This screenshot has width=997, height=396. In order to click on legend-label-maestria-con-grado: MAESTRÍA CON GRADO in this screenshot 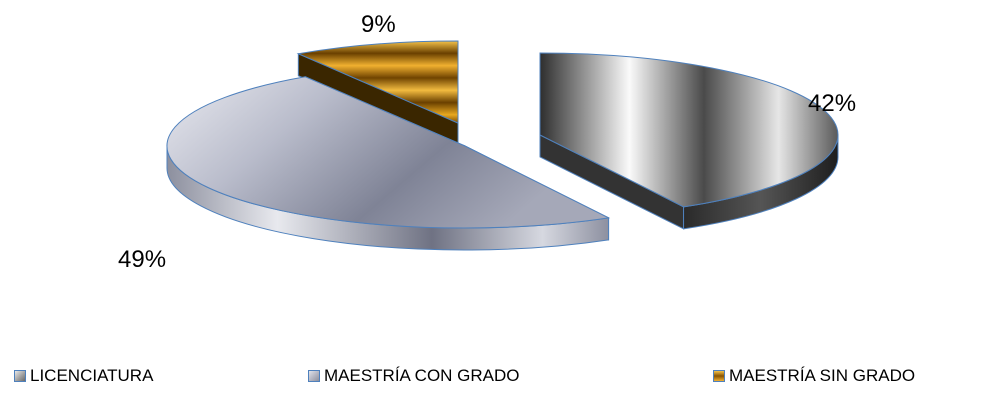, I will do `click(422, 375)`.